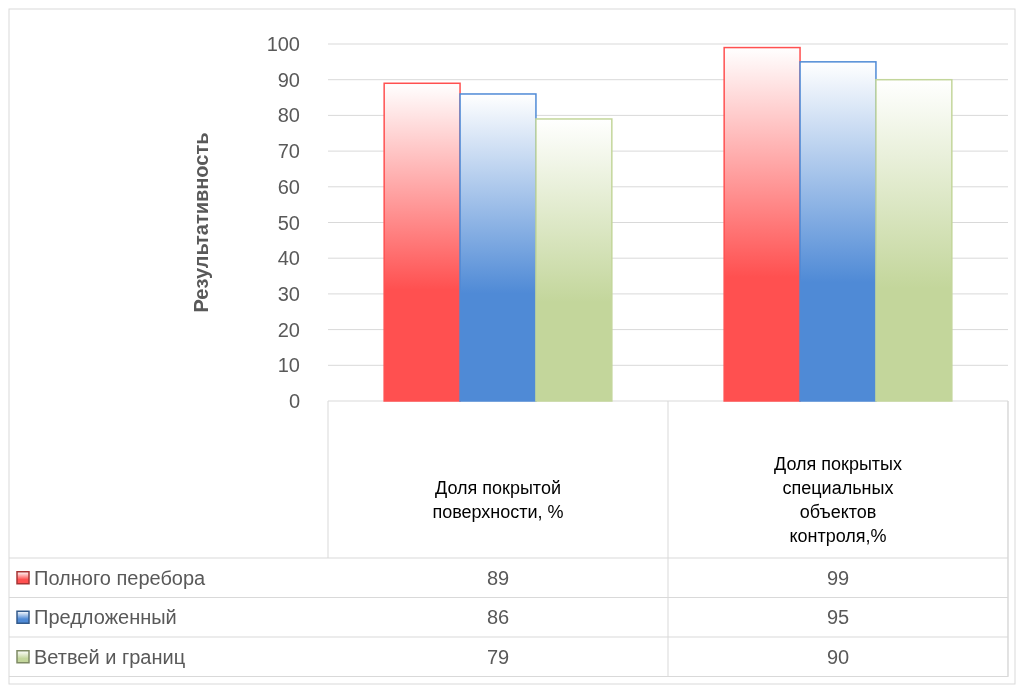 The width and height of the screenshot is (1024, 693). I want to click on y-tick-label: 0, so click(294, 401).